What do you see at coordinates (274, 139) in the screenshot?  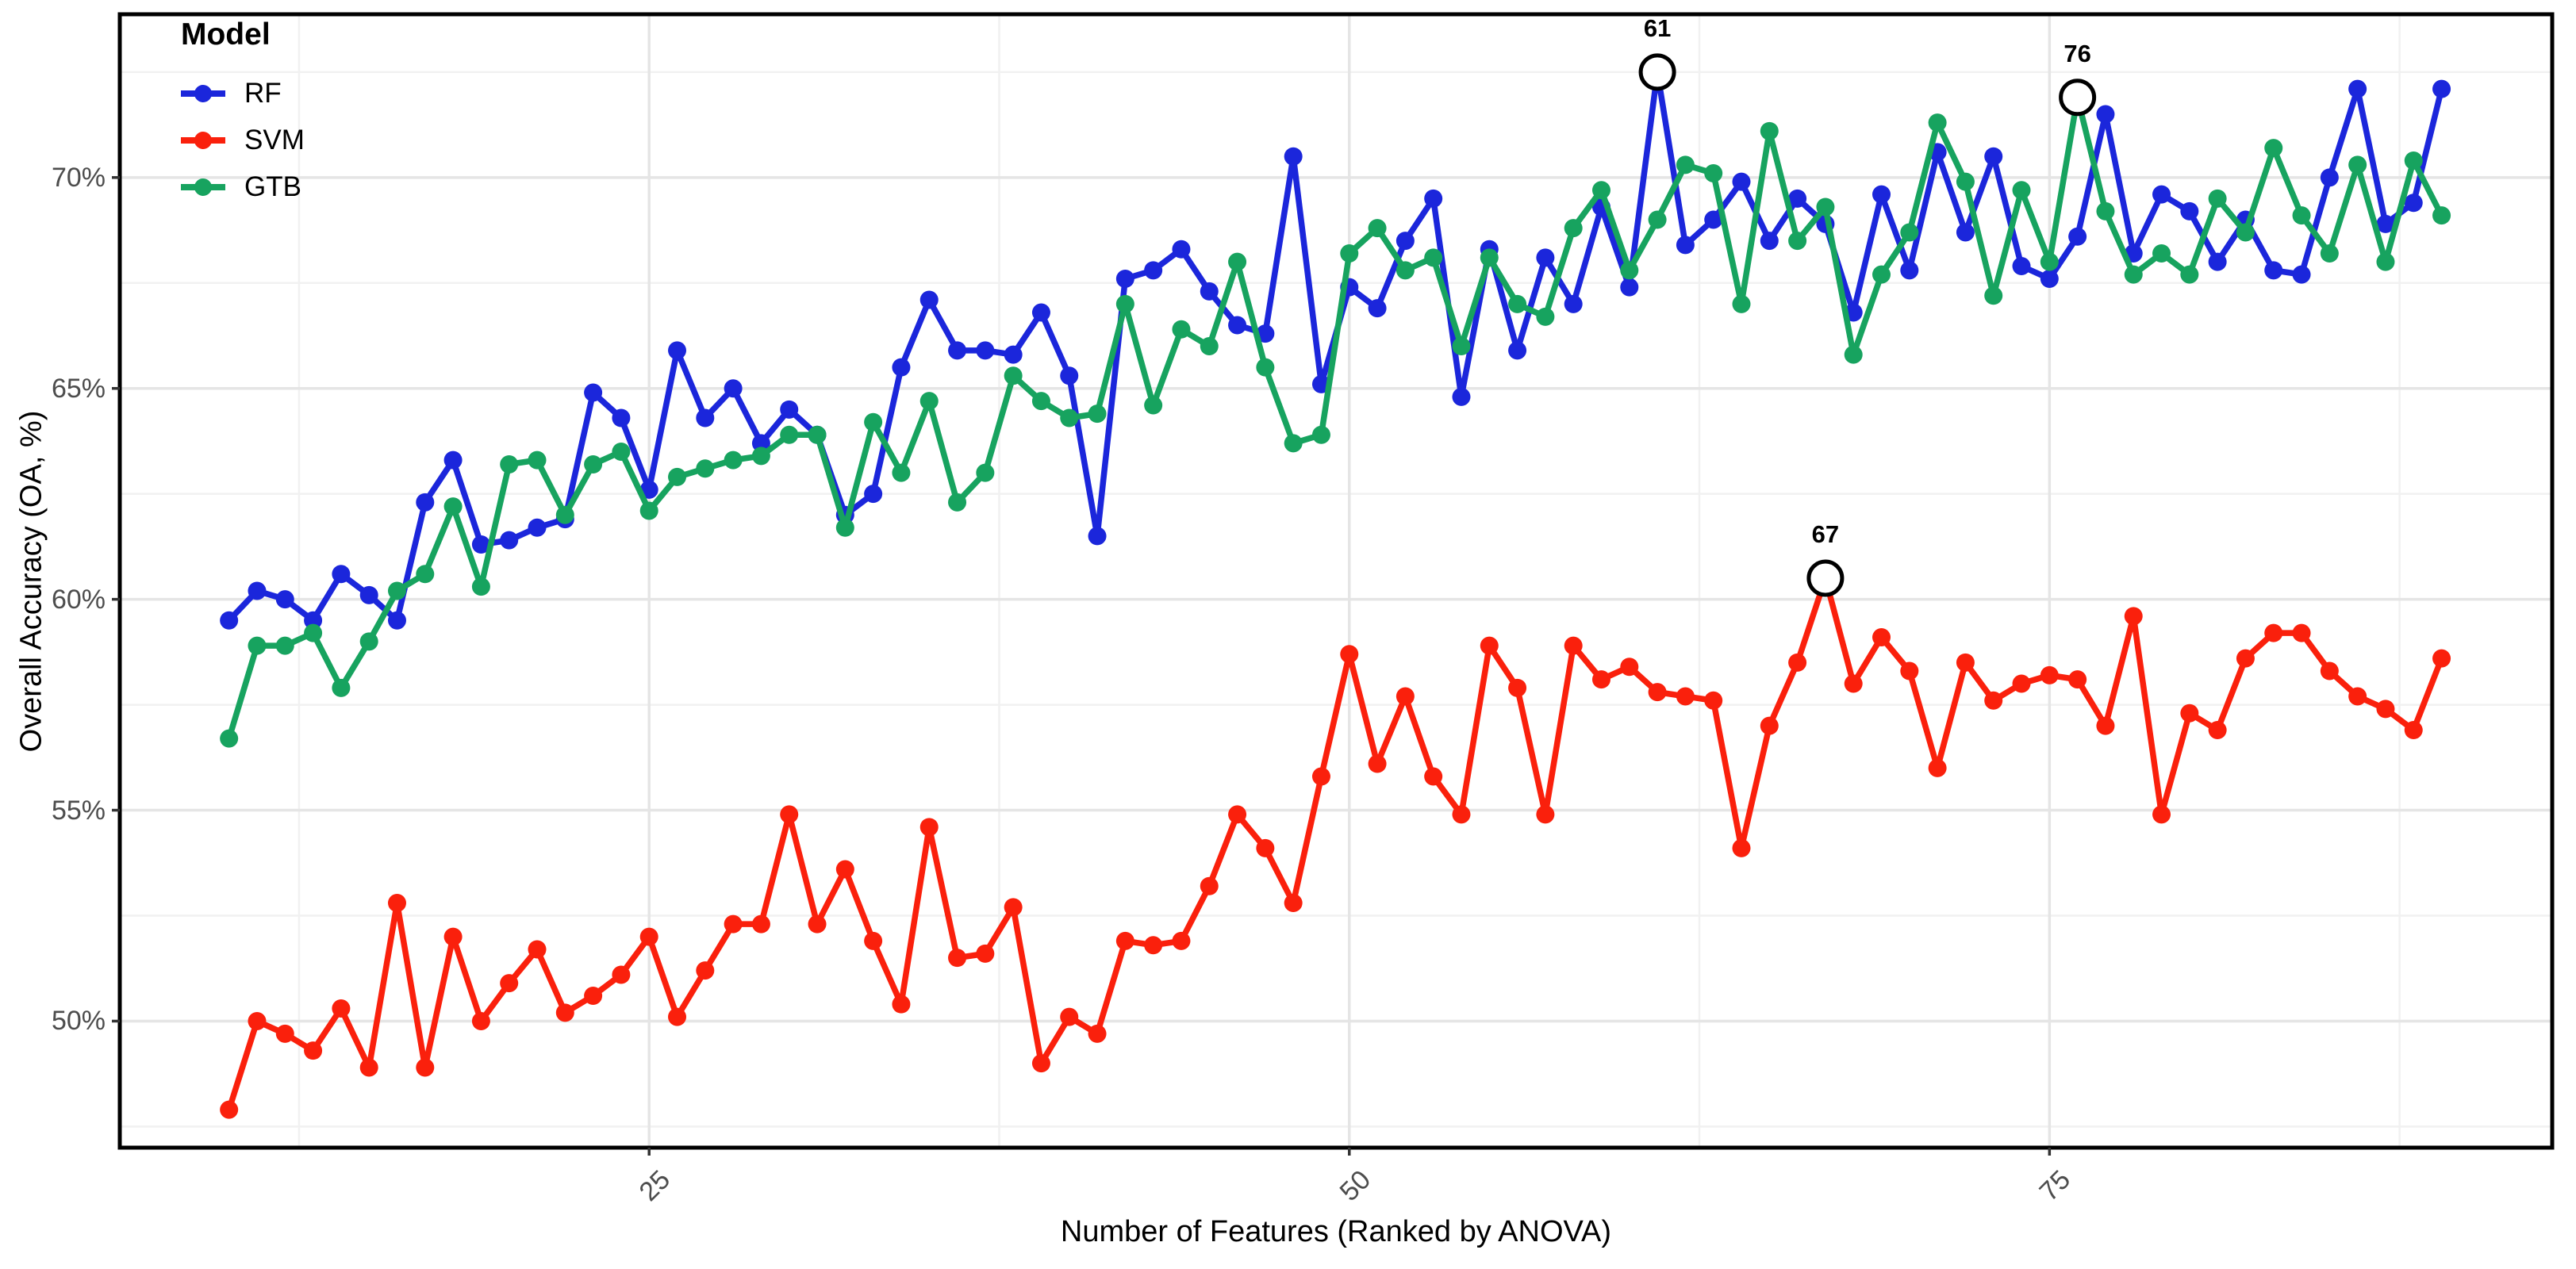 I see `legend-label-svm: SVM` at bounding box center [274, 139].